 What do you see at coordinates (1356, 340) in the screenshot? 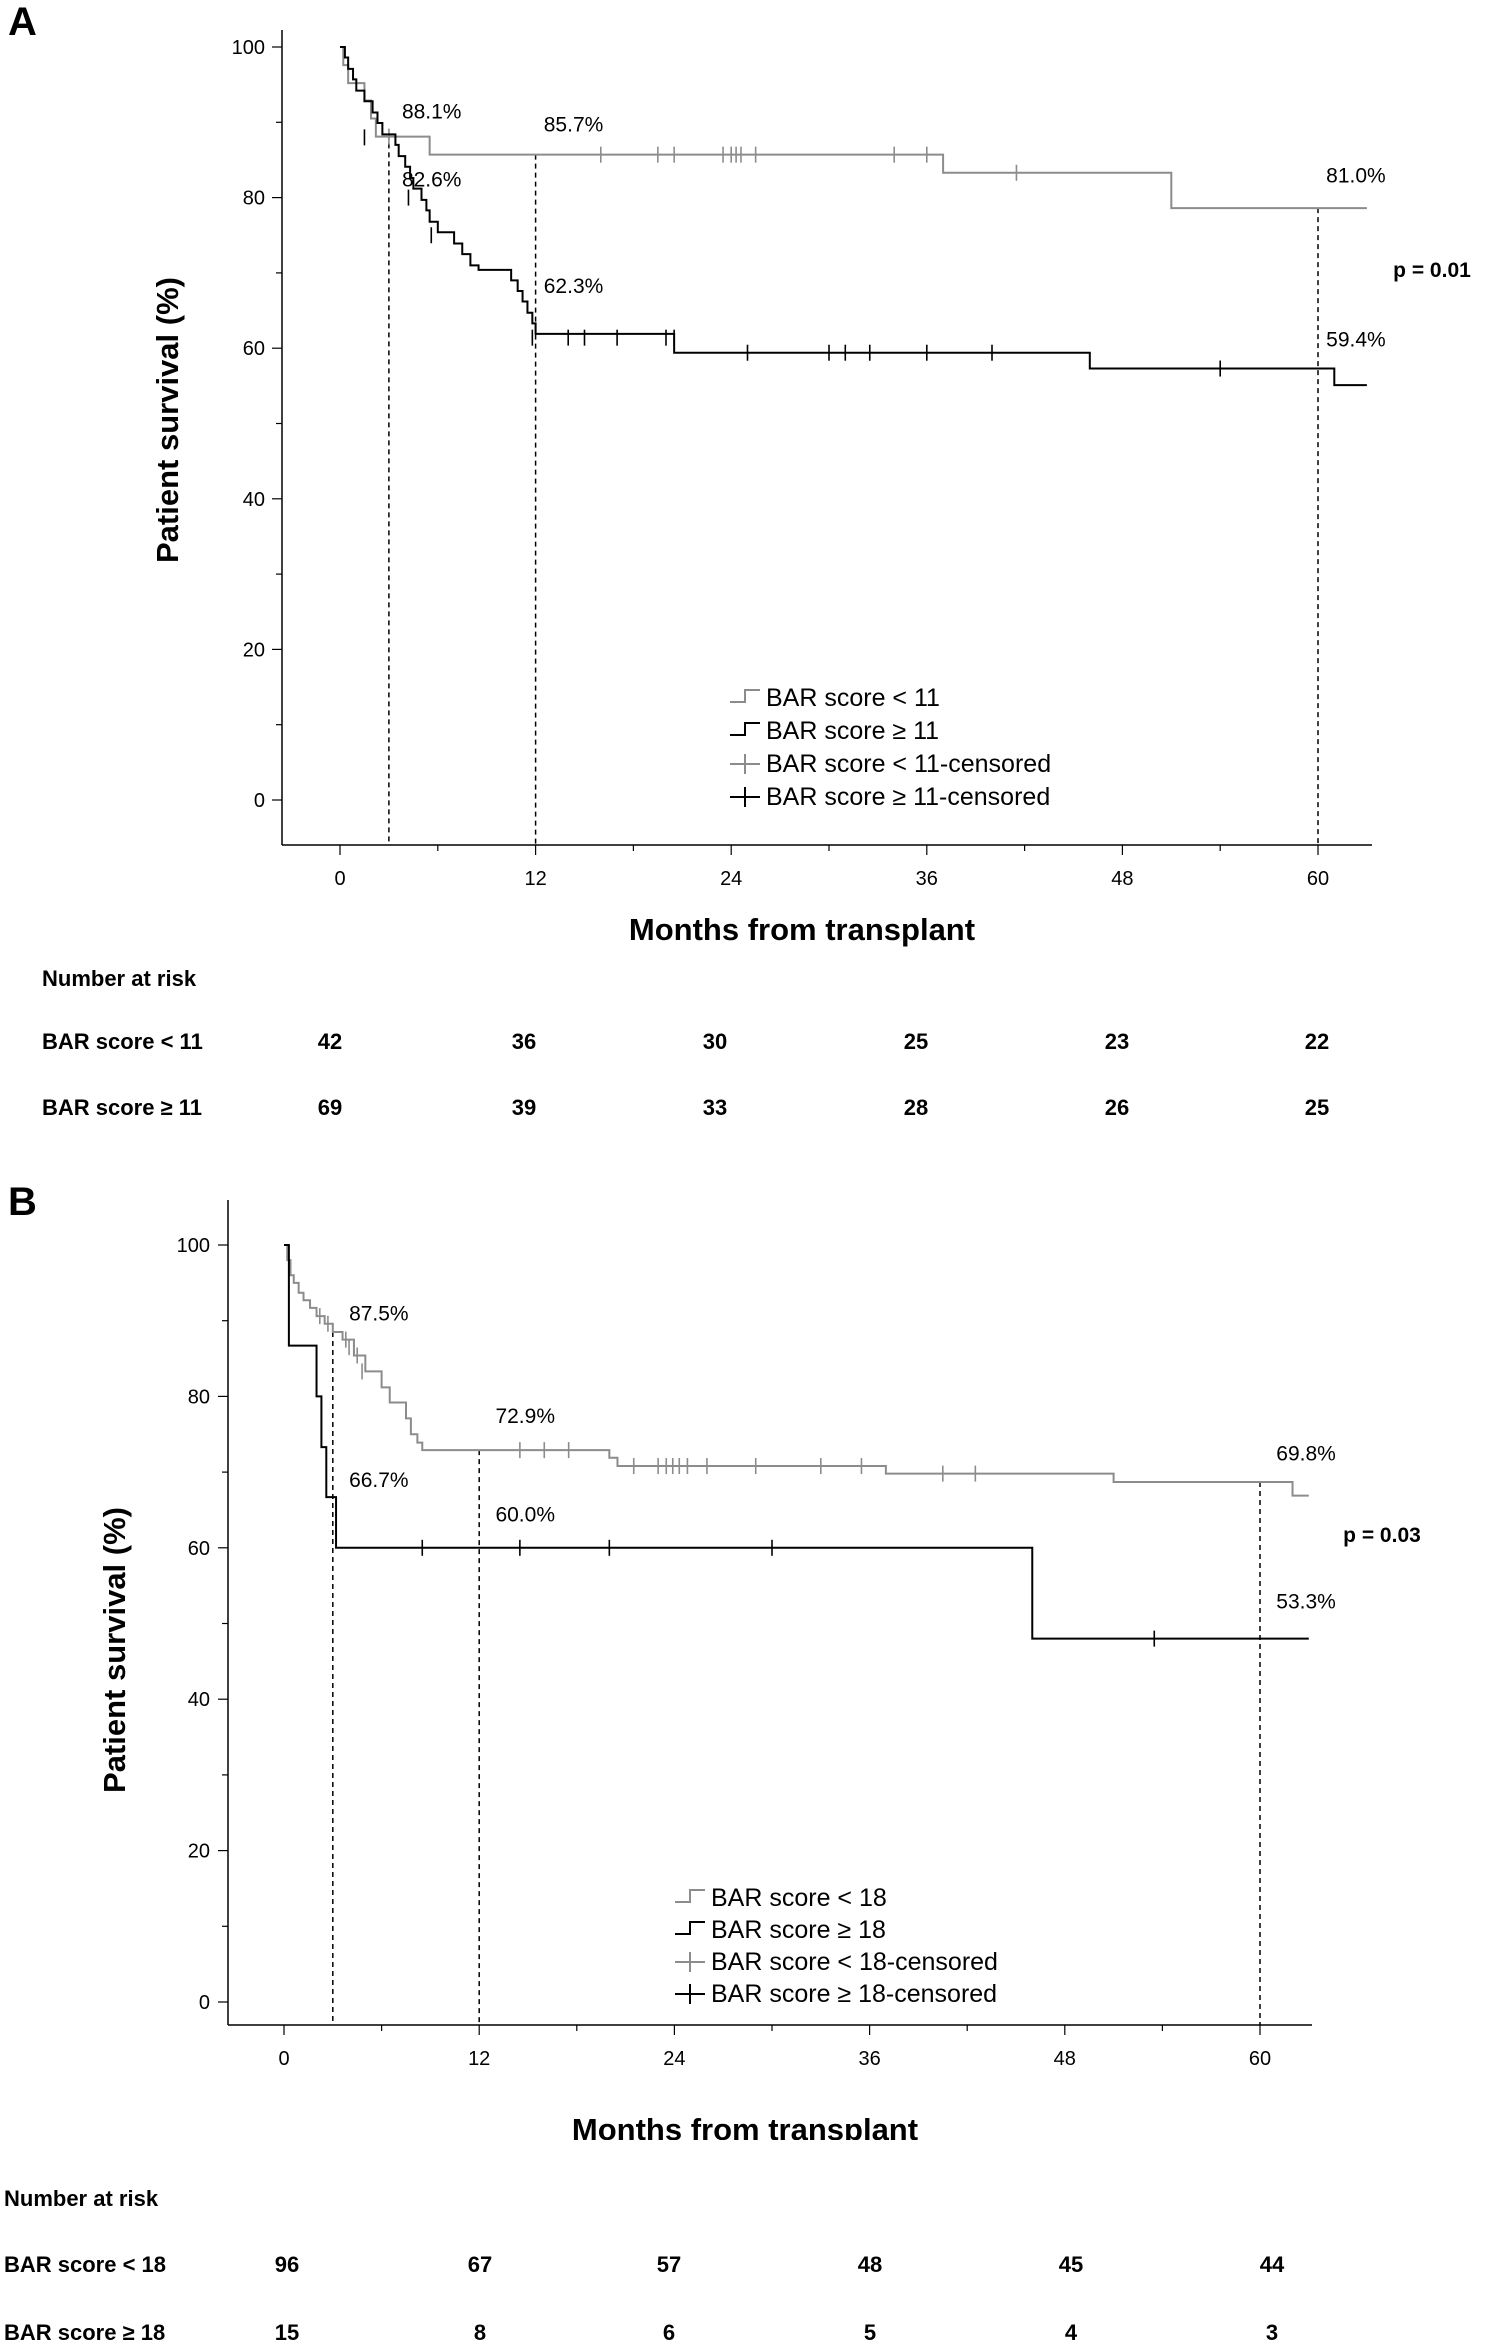
I see `percentage-annotation: 59.4%` at bounding box center [1356, 340].